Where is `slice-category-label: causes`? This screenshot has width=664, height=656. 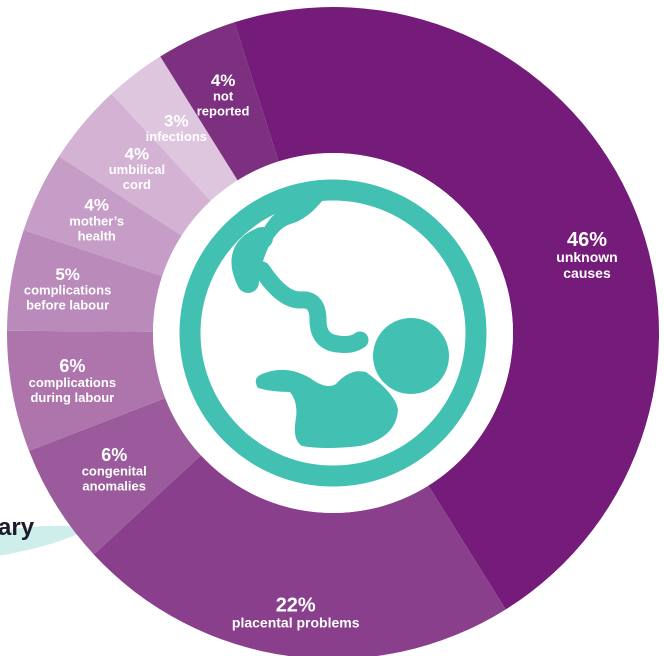
slice-category-label: causes is located at coordinates (587, 273).